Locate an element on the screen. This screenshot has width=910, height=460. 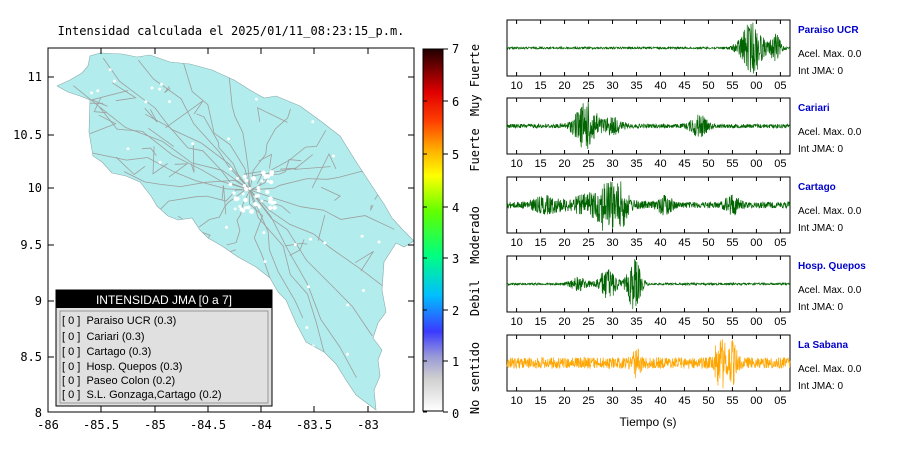
colorbar-category-label: Debil is located at coordinates (475, 298).